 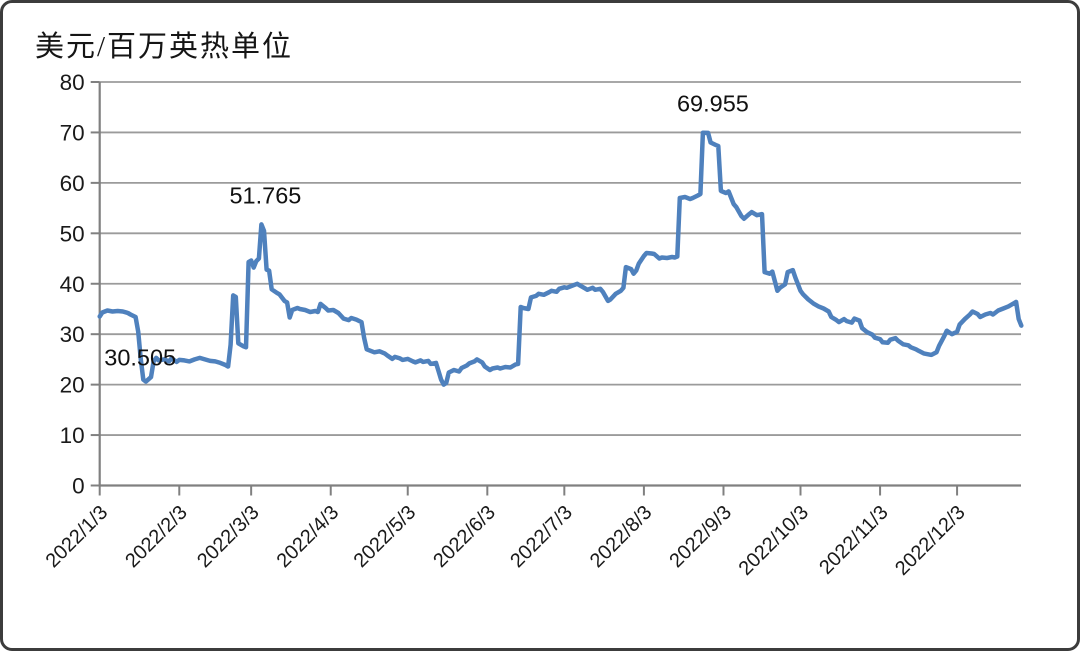 What do you see at coordinates (700, 536) in the screenshot?
I see `x-axis-label-8: 2022/9/3` at bounding box center [700, 536].